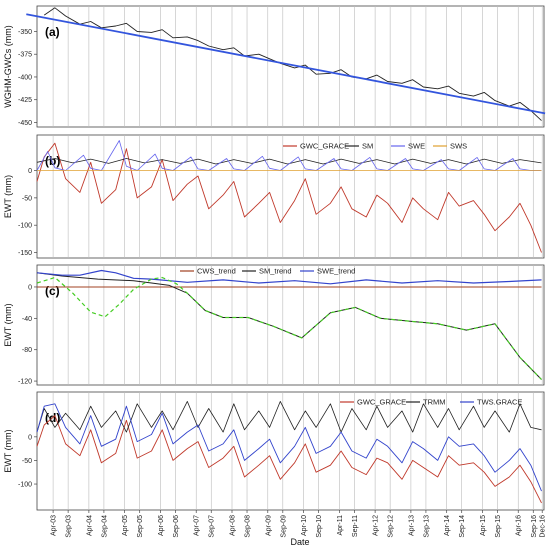 The height and width of the screenshot is (549, 550). What do you see at coordinates (52, 32) in the screenshot?
I see `panel-label: (a)` at bounding box center [52, 32].